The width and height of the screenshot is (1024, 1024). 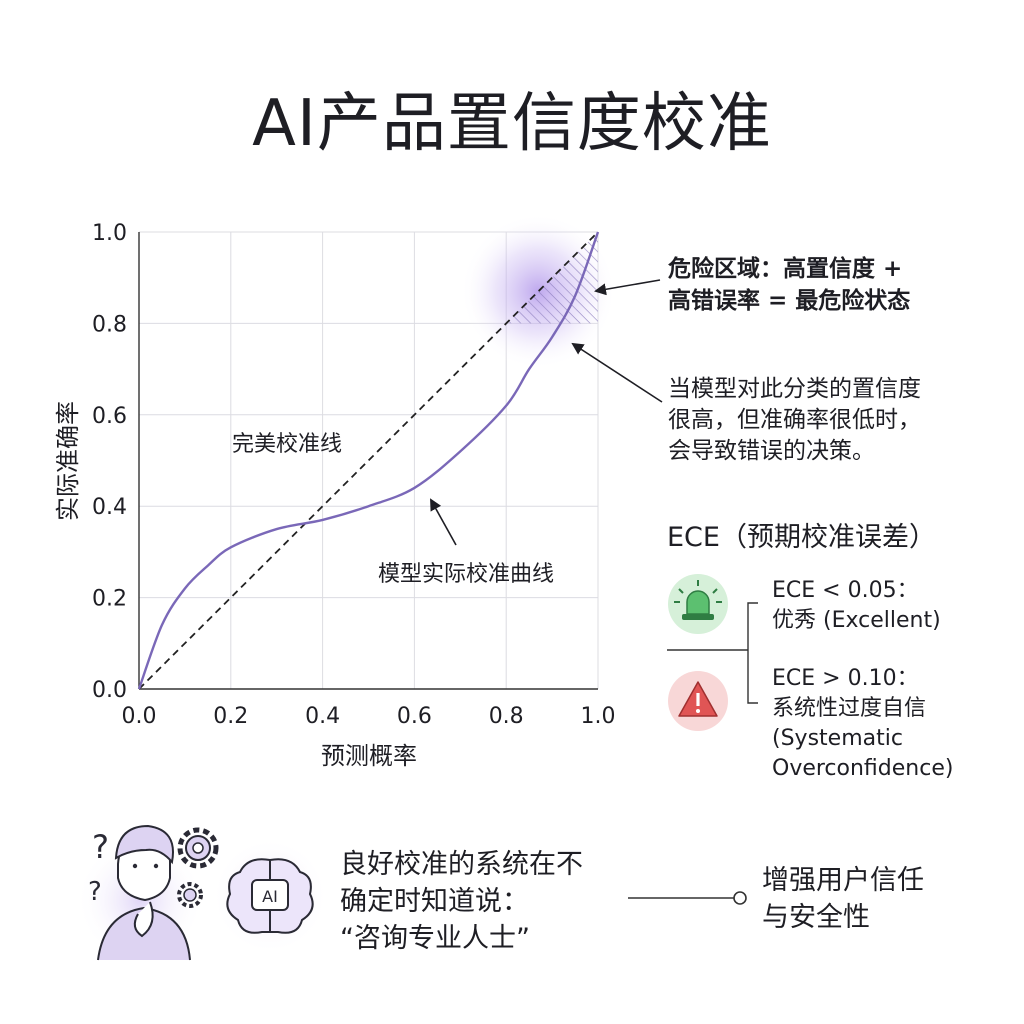 What do you see at coordinates (98, 867) in the screenshot?
I see `question-mark-icon: ? ?` at bounding box center [98, 867].